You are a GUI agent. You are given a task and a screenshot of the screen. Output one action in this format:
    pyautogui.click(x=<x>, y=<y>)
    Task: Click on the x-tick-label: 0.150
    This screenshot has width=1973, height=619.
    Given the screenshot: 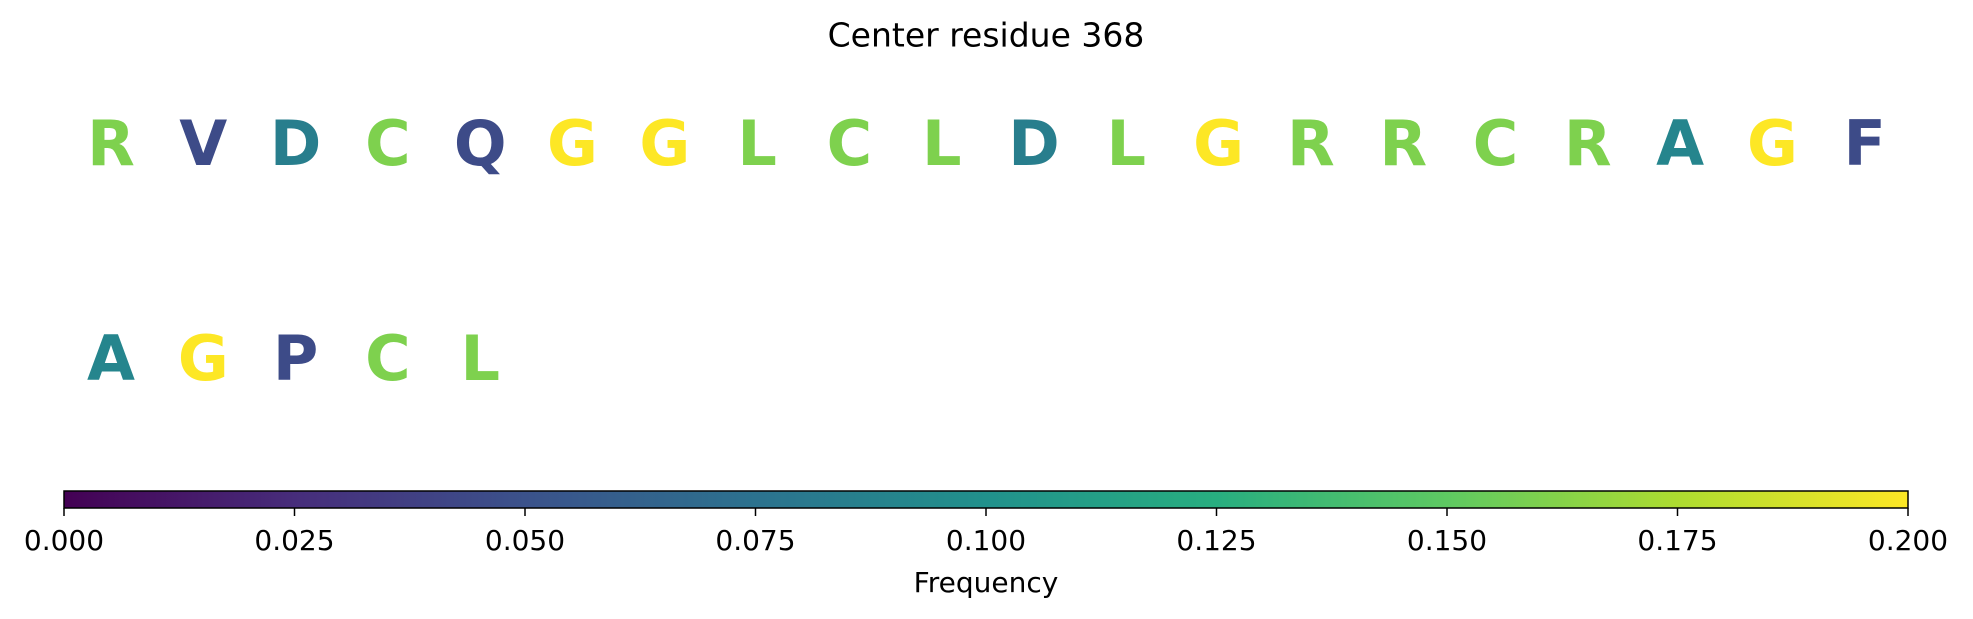 What is the action you would take?
    pyautogui.click(x=1447, y=540)
    